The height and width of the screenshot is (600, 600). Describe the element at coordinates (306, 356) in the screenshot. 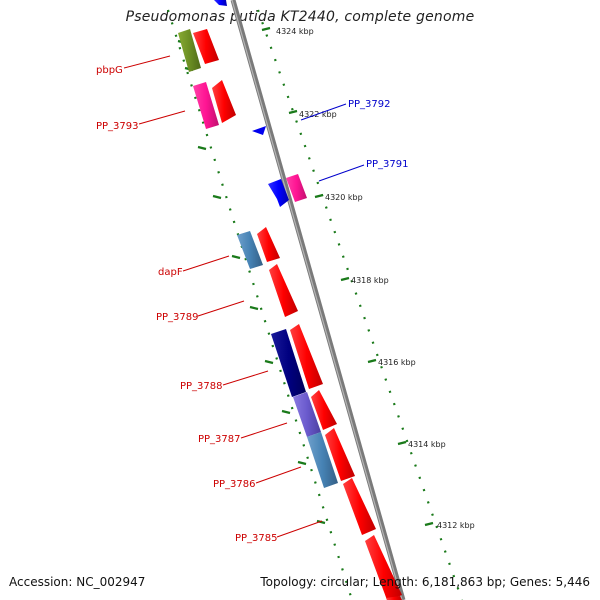

I see `gene-feature-PP_3788-red` at that location.